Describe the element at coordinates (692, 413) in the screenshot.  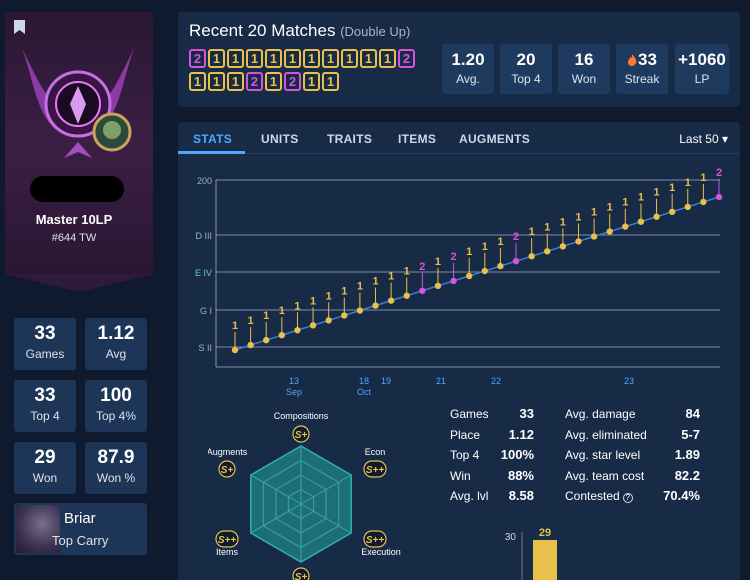
I see `stat-value: 84` at that location.